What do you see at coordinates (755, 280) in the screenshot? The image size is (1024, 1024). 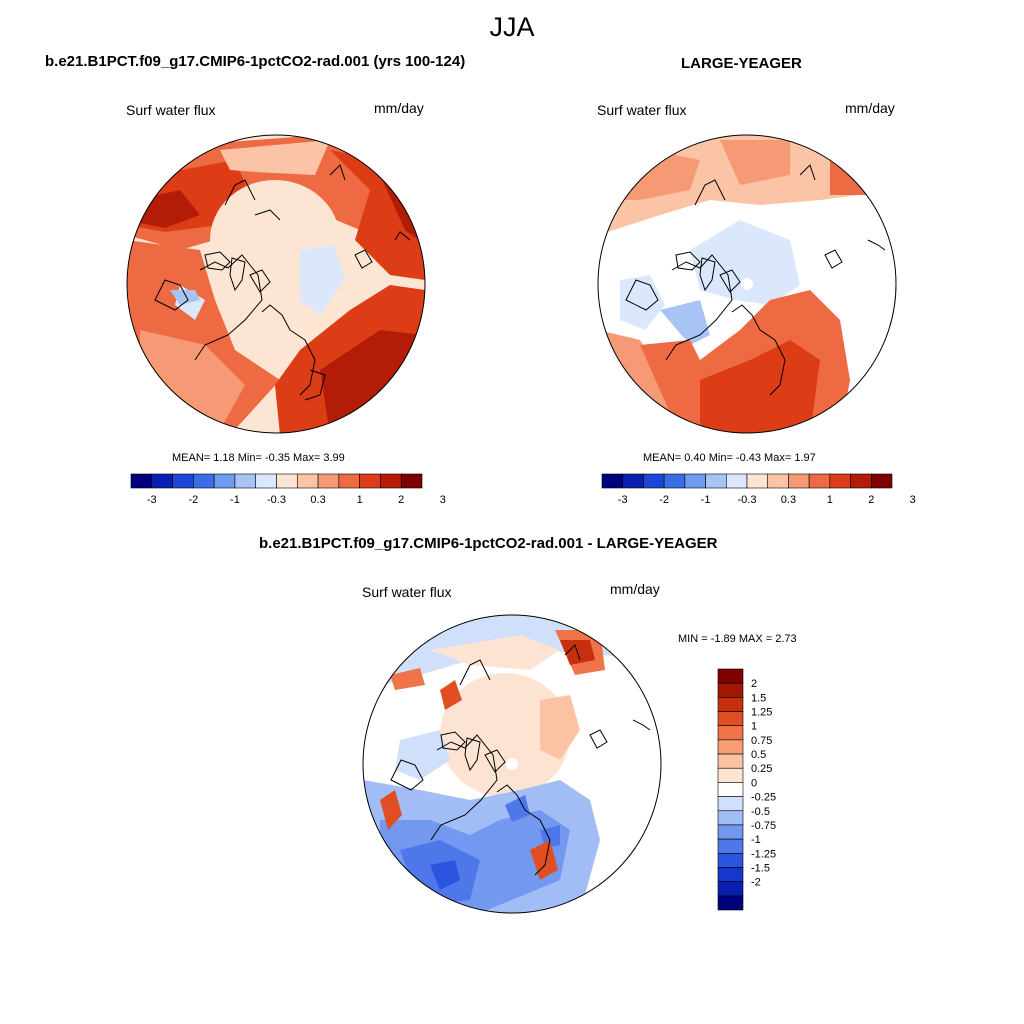 I see `panel2-coastlines` at bounding box center [755, 280].